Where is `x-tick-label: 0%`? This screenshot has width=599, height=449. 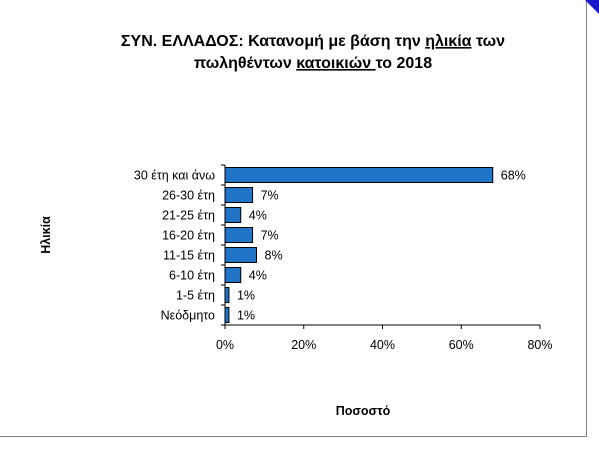 x-tick-label: 0% is located at coordinates (225, 345).